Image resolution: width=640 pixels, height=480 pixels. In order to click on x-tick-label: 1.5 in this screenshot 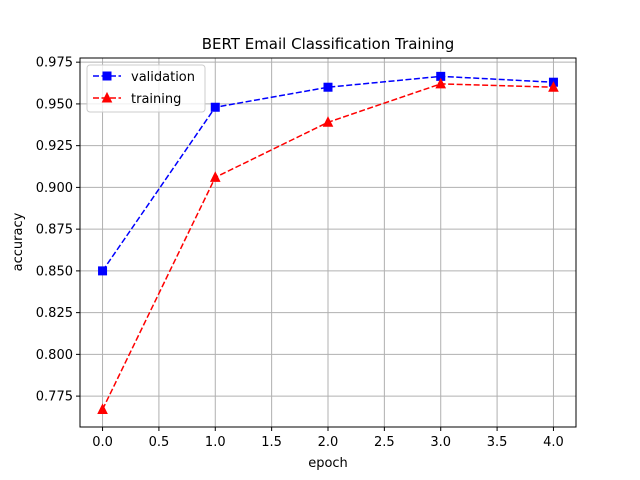, I will do `click(271, 442)`.